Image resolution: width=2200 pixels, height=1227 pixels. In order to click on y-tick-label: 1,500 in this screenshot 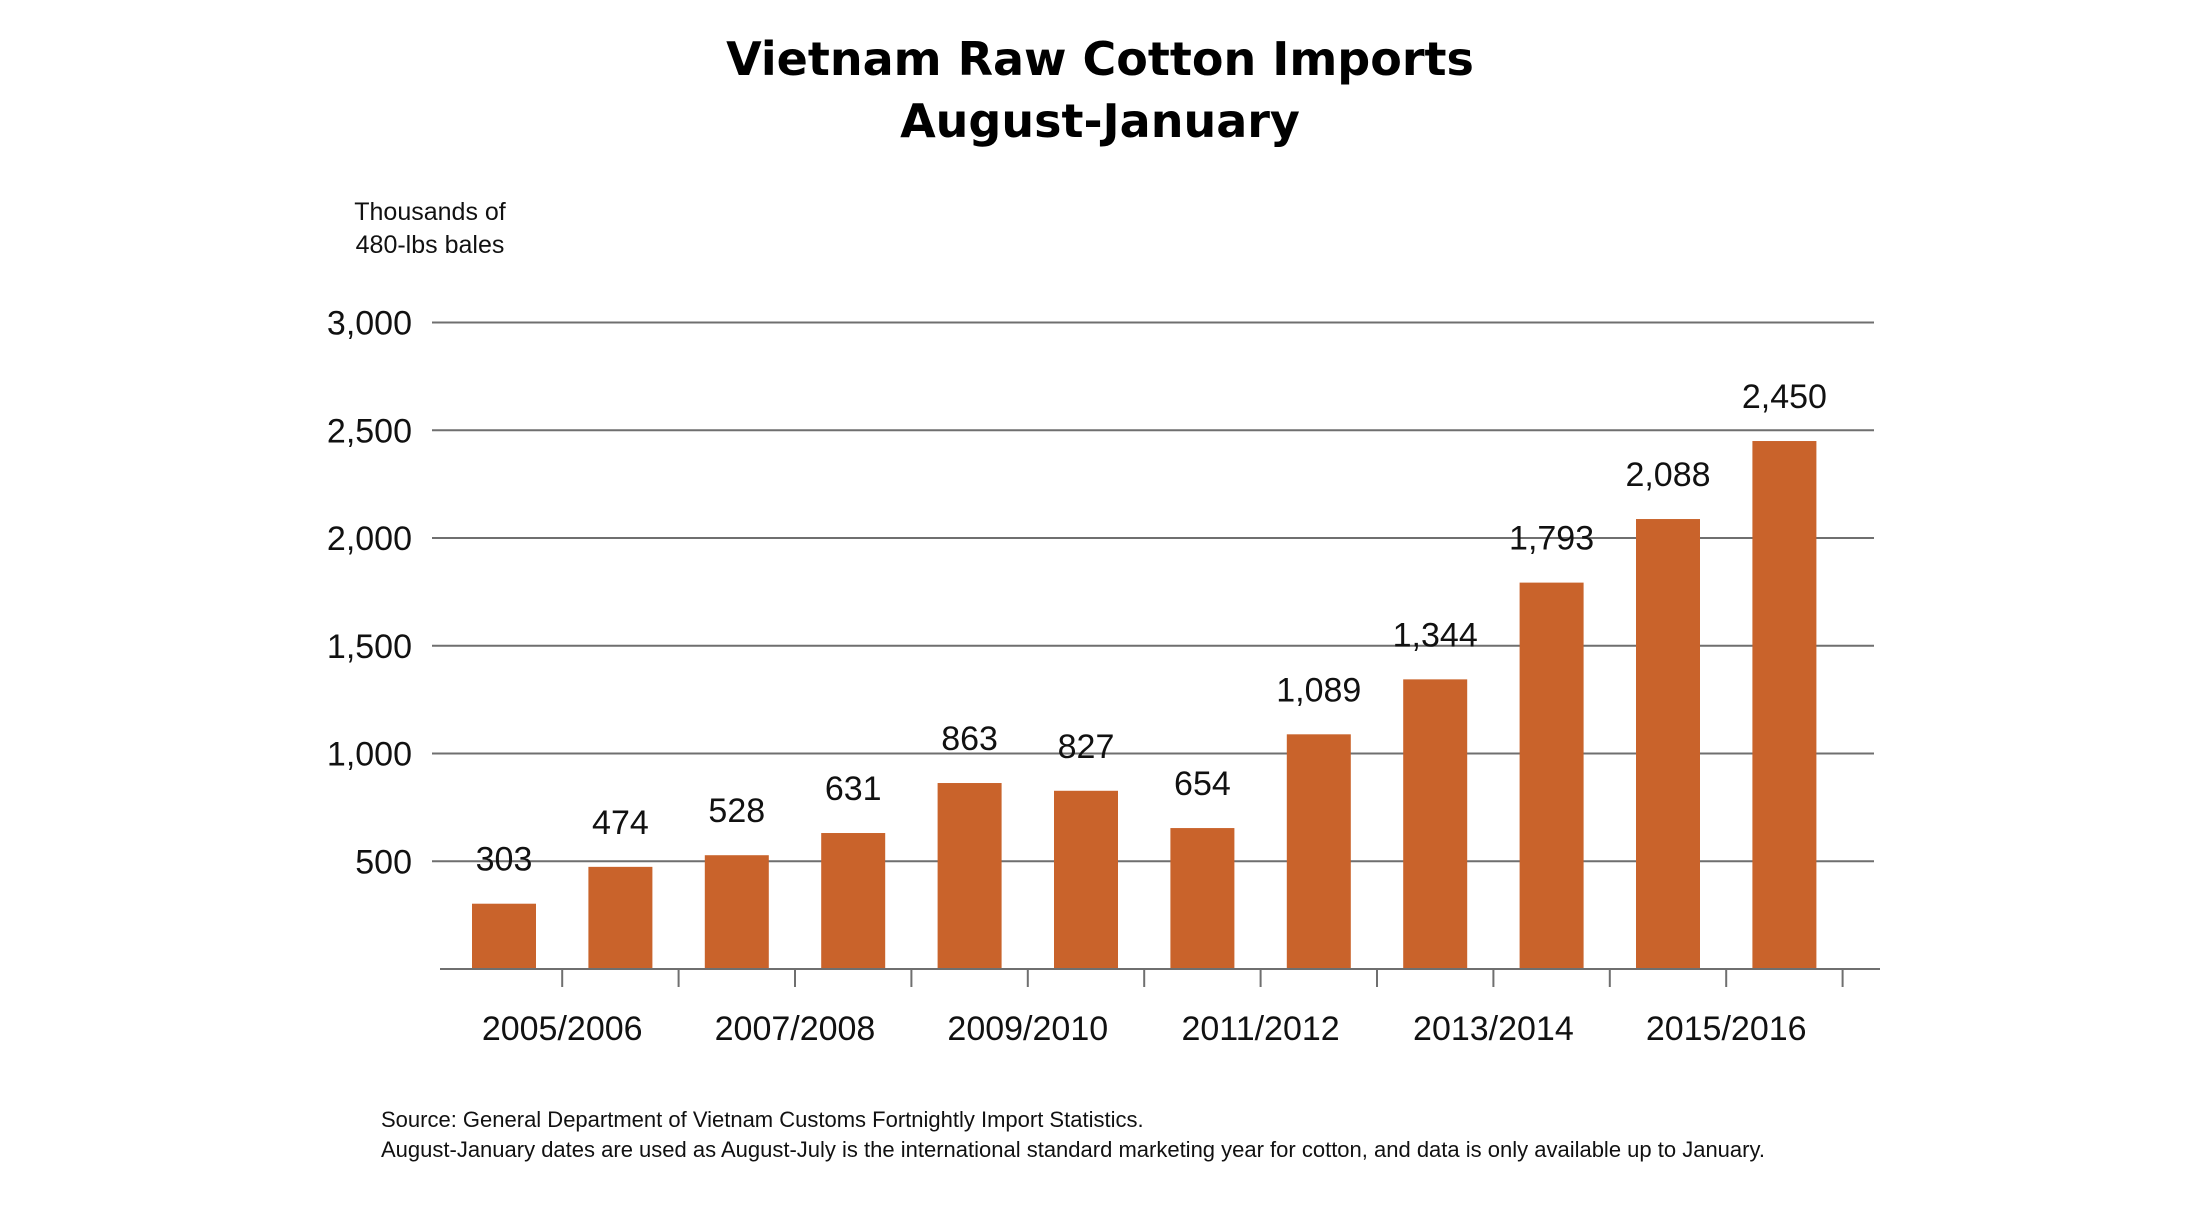, I will do `click(369, 647)`.